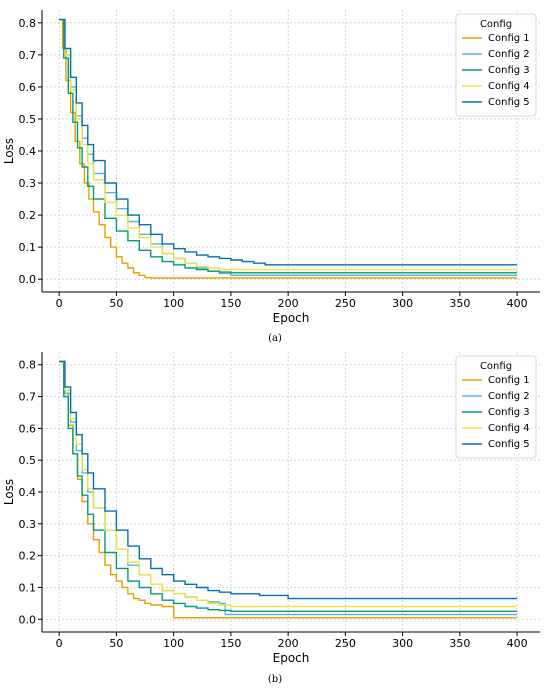 The height and width of the screenshot is (688, 550). What do you see at coordinates (275, 679) in the screenshot?
I see `chart-caption: (b)` at bounding box center [275, 679].